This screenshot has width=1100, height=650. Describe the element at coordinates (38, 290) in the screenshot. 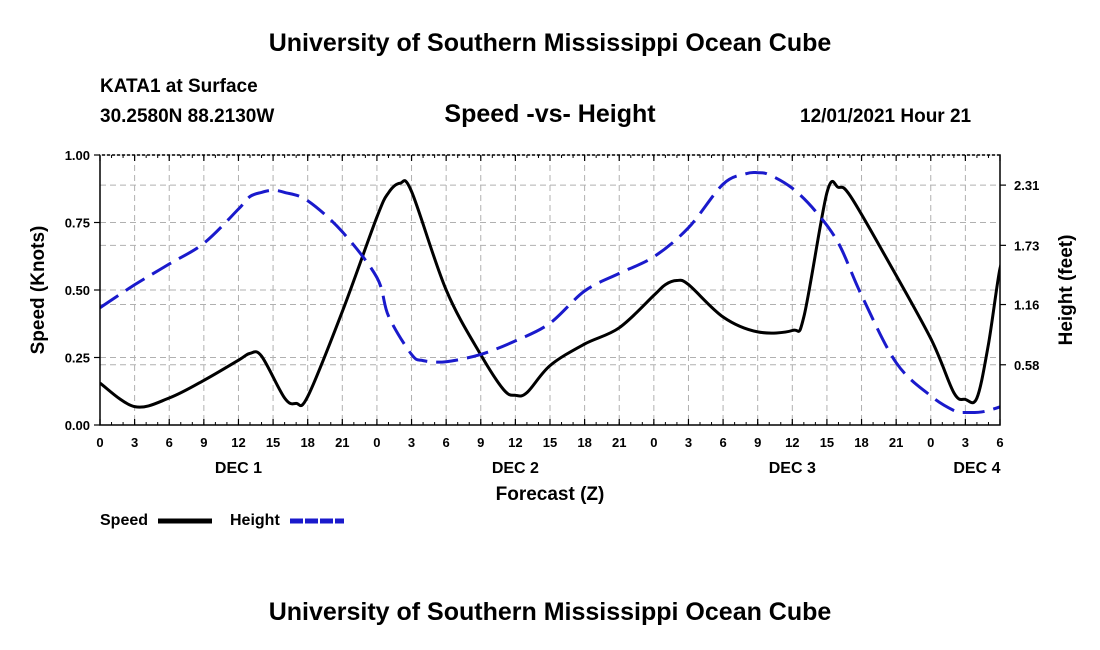

I see `y-axis-title: Speed (Knots)` at that location.